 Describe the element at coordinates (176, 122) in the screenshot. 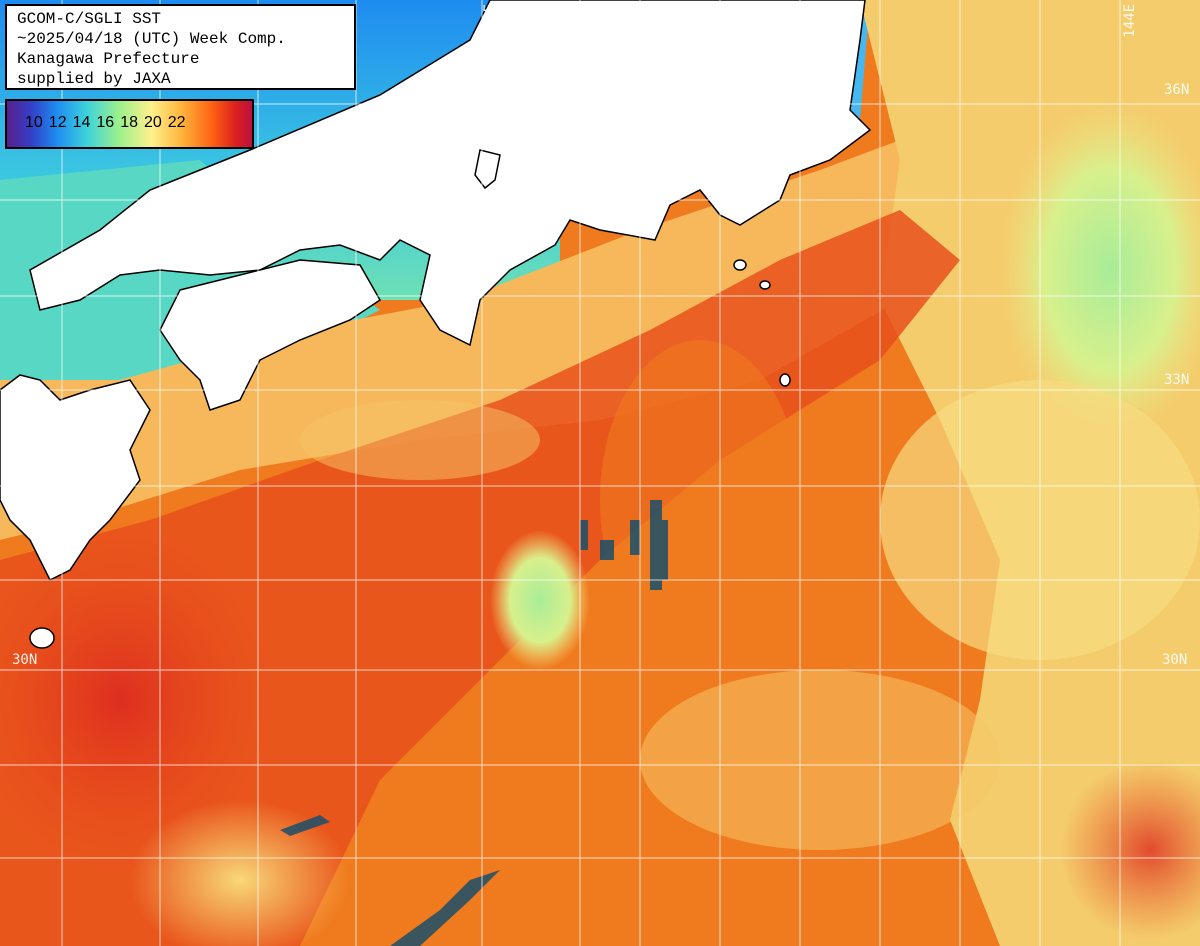

I see `legend-tick: 22` at that location.